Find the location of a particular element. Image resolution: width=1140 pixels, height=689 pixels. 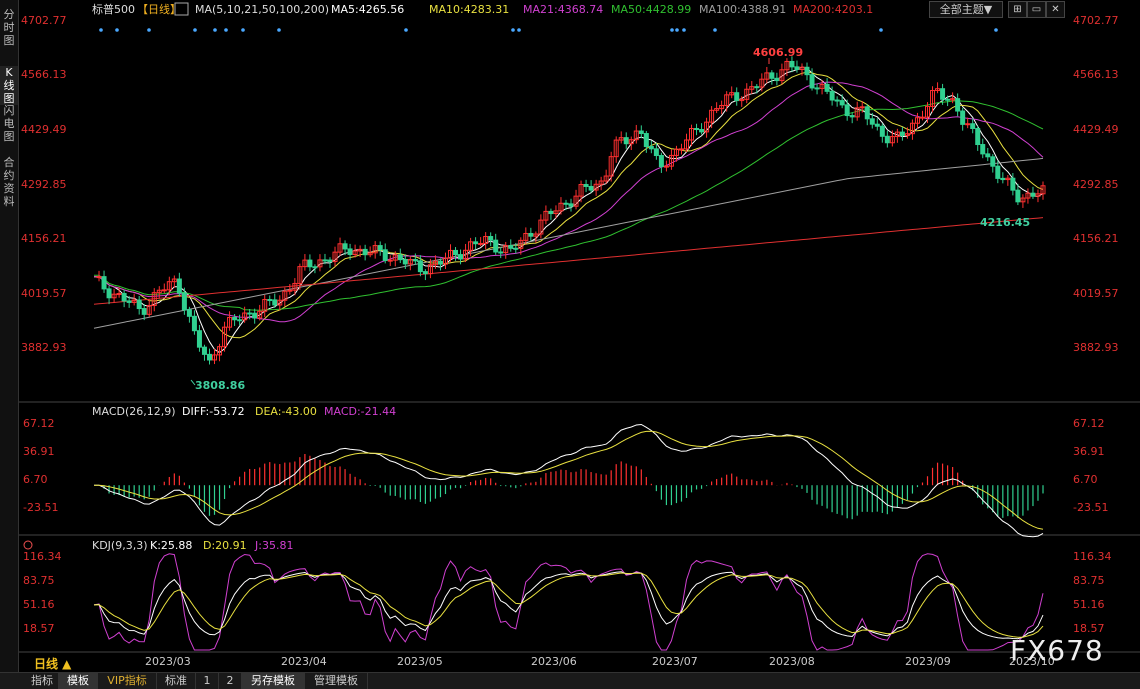

kdj-settings-icon is located at coordinates (28, 545).